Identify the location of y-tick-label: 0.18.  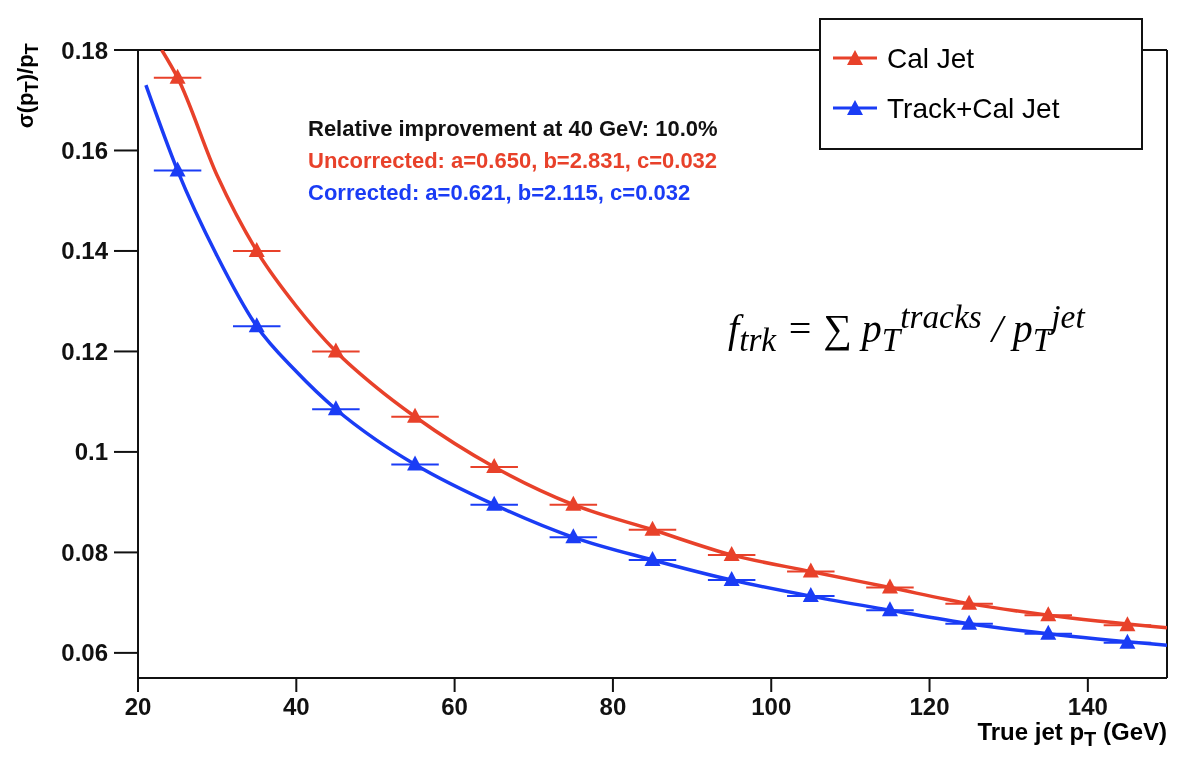
(84, 50).